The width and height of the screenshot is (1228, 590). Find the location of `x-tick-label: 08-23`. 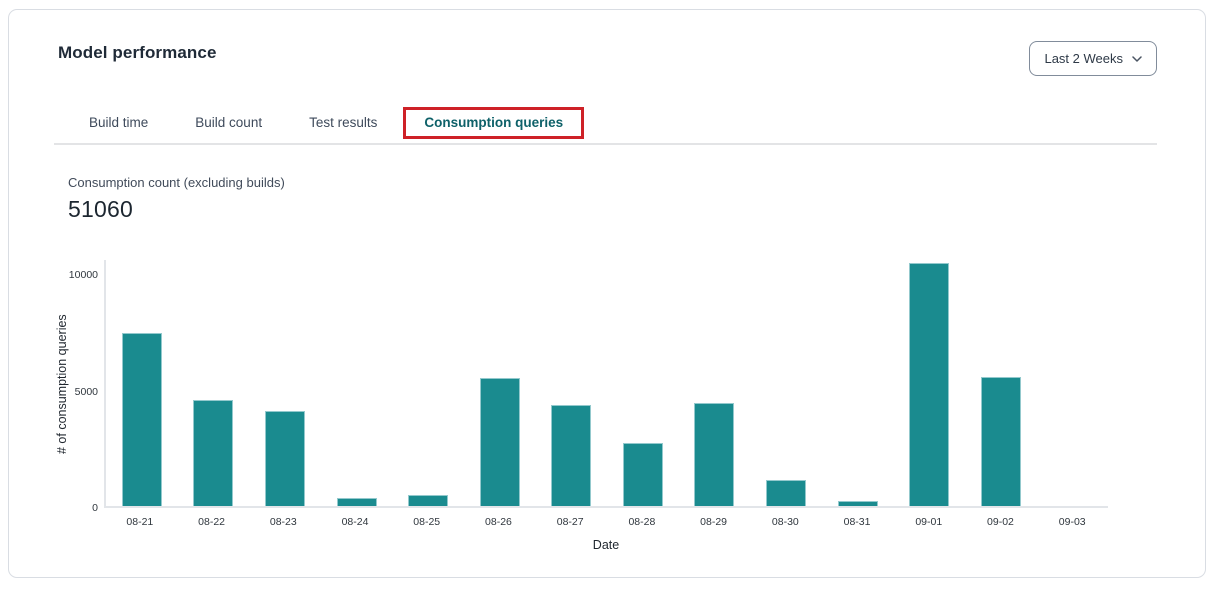

x-tick-label: 08-23 is located at coordinates (283, 522).